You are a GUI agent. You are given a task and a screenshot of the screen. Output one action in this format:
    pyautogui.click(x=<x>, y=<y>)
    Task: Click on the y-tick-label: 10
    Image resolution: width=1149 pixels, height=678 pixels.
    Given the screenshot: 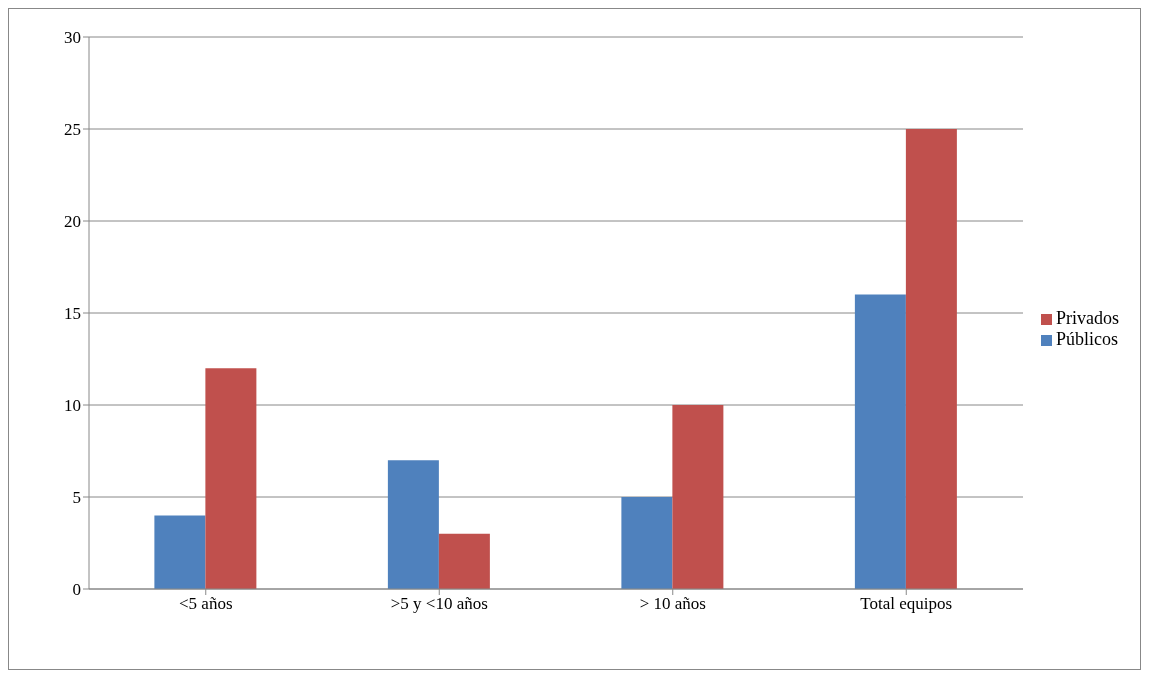 What is the action you would take?
    pyautogui.click(x=72, y=406)
    